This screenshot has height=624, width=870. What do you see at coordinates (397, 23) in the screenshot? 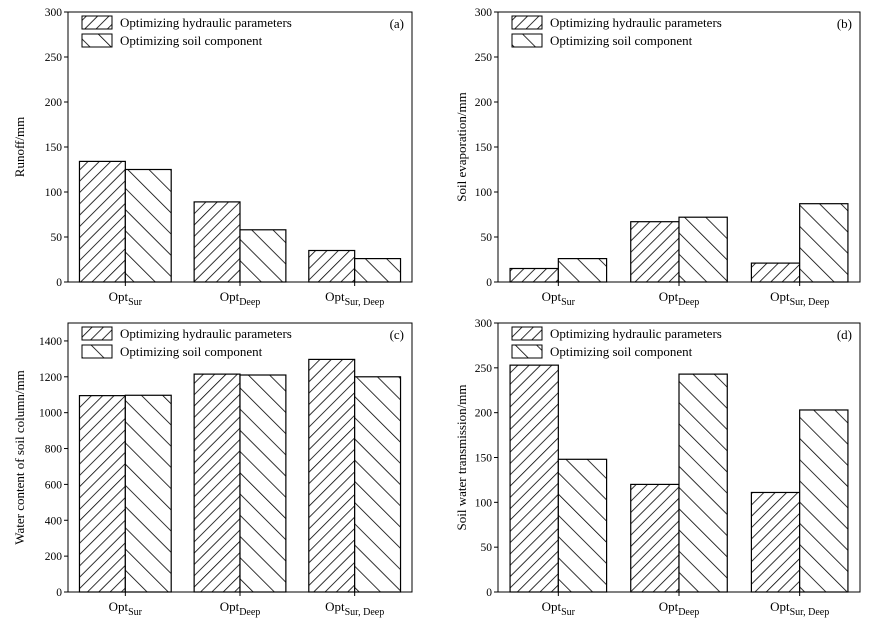
I see `panel-label: (a)` at bounding box center [397, 23].